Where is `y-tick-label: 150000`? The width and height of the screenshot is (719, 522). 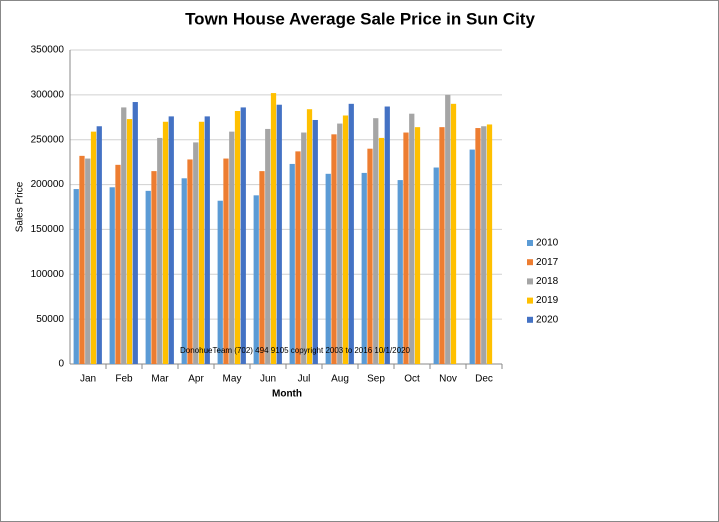
y-tick-label: 150000 is located at coordinates (48, 229).